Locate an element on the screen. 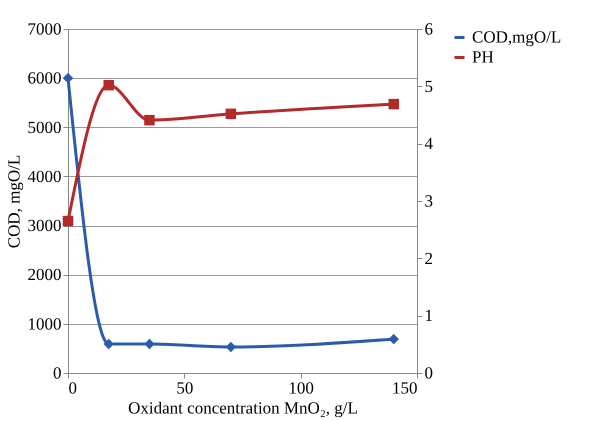 The image size is (616, 421). y2-tick-label: 4 is located at coordinates (429, 144).